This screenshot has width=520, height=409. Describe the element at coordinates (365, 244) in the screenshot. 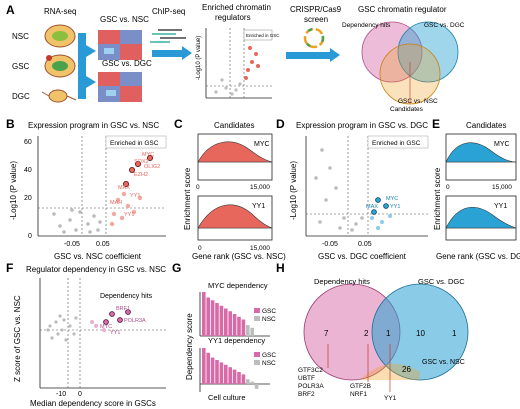

I see `panel-d-xtick-pos: 0.05` at that location.